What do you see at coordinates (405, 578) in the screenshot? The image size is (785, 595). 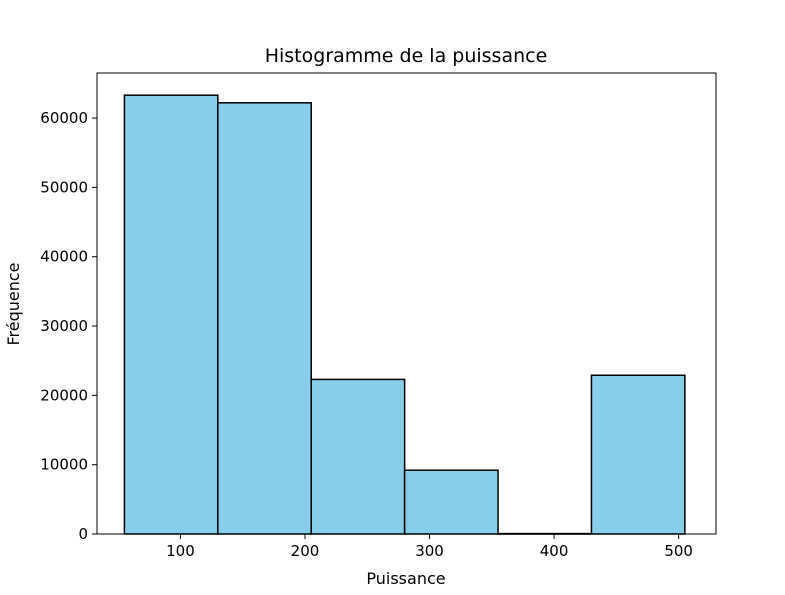 I see `x-axis-label: Puissance` at bounding box center [405, 578].